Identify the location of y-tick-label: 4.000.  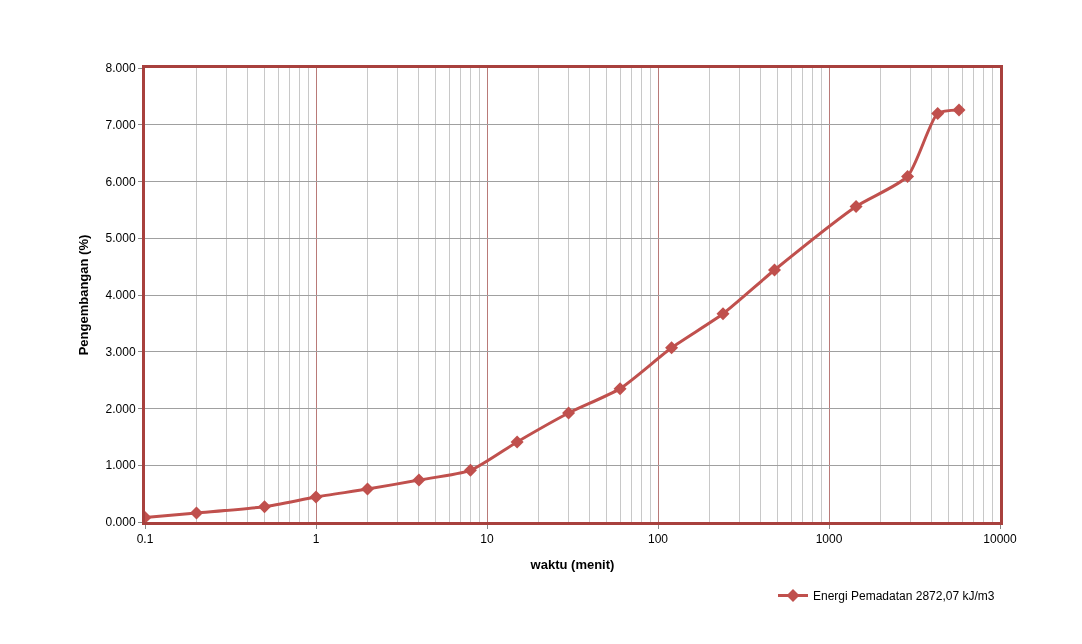
(120, 295).